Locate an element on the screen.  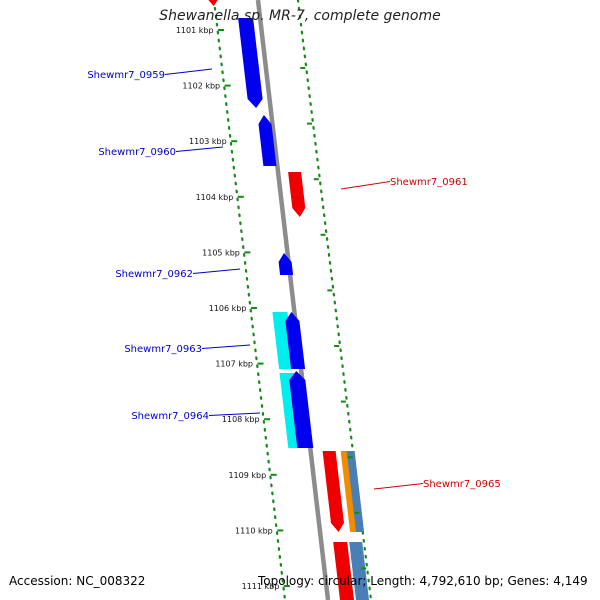
kbp-tick-label: 1105 kbp is located at coordinates (221, 252).